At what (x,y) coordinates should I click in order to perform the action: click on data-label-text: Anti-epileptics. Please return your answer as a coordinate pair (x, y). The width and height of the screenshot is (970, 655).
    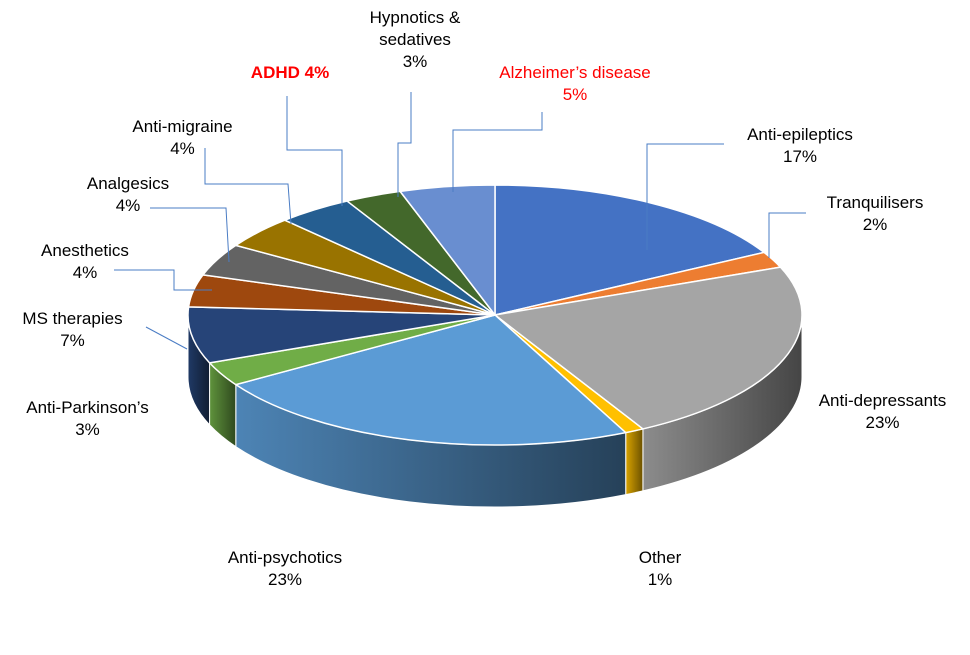
    Looking at the image, I should click on (800, 134).